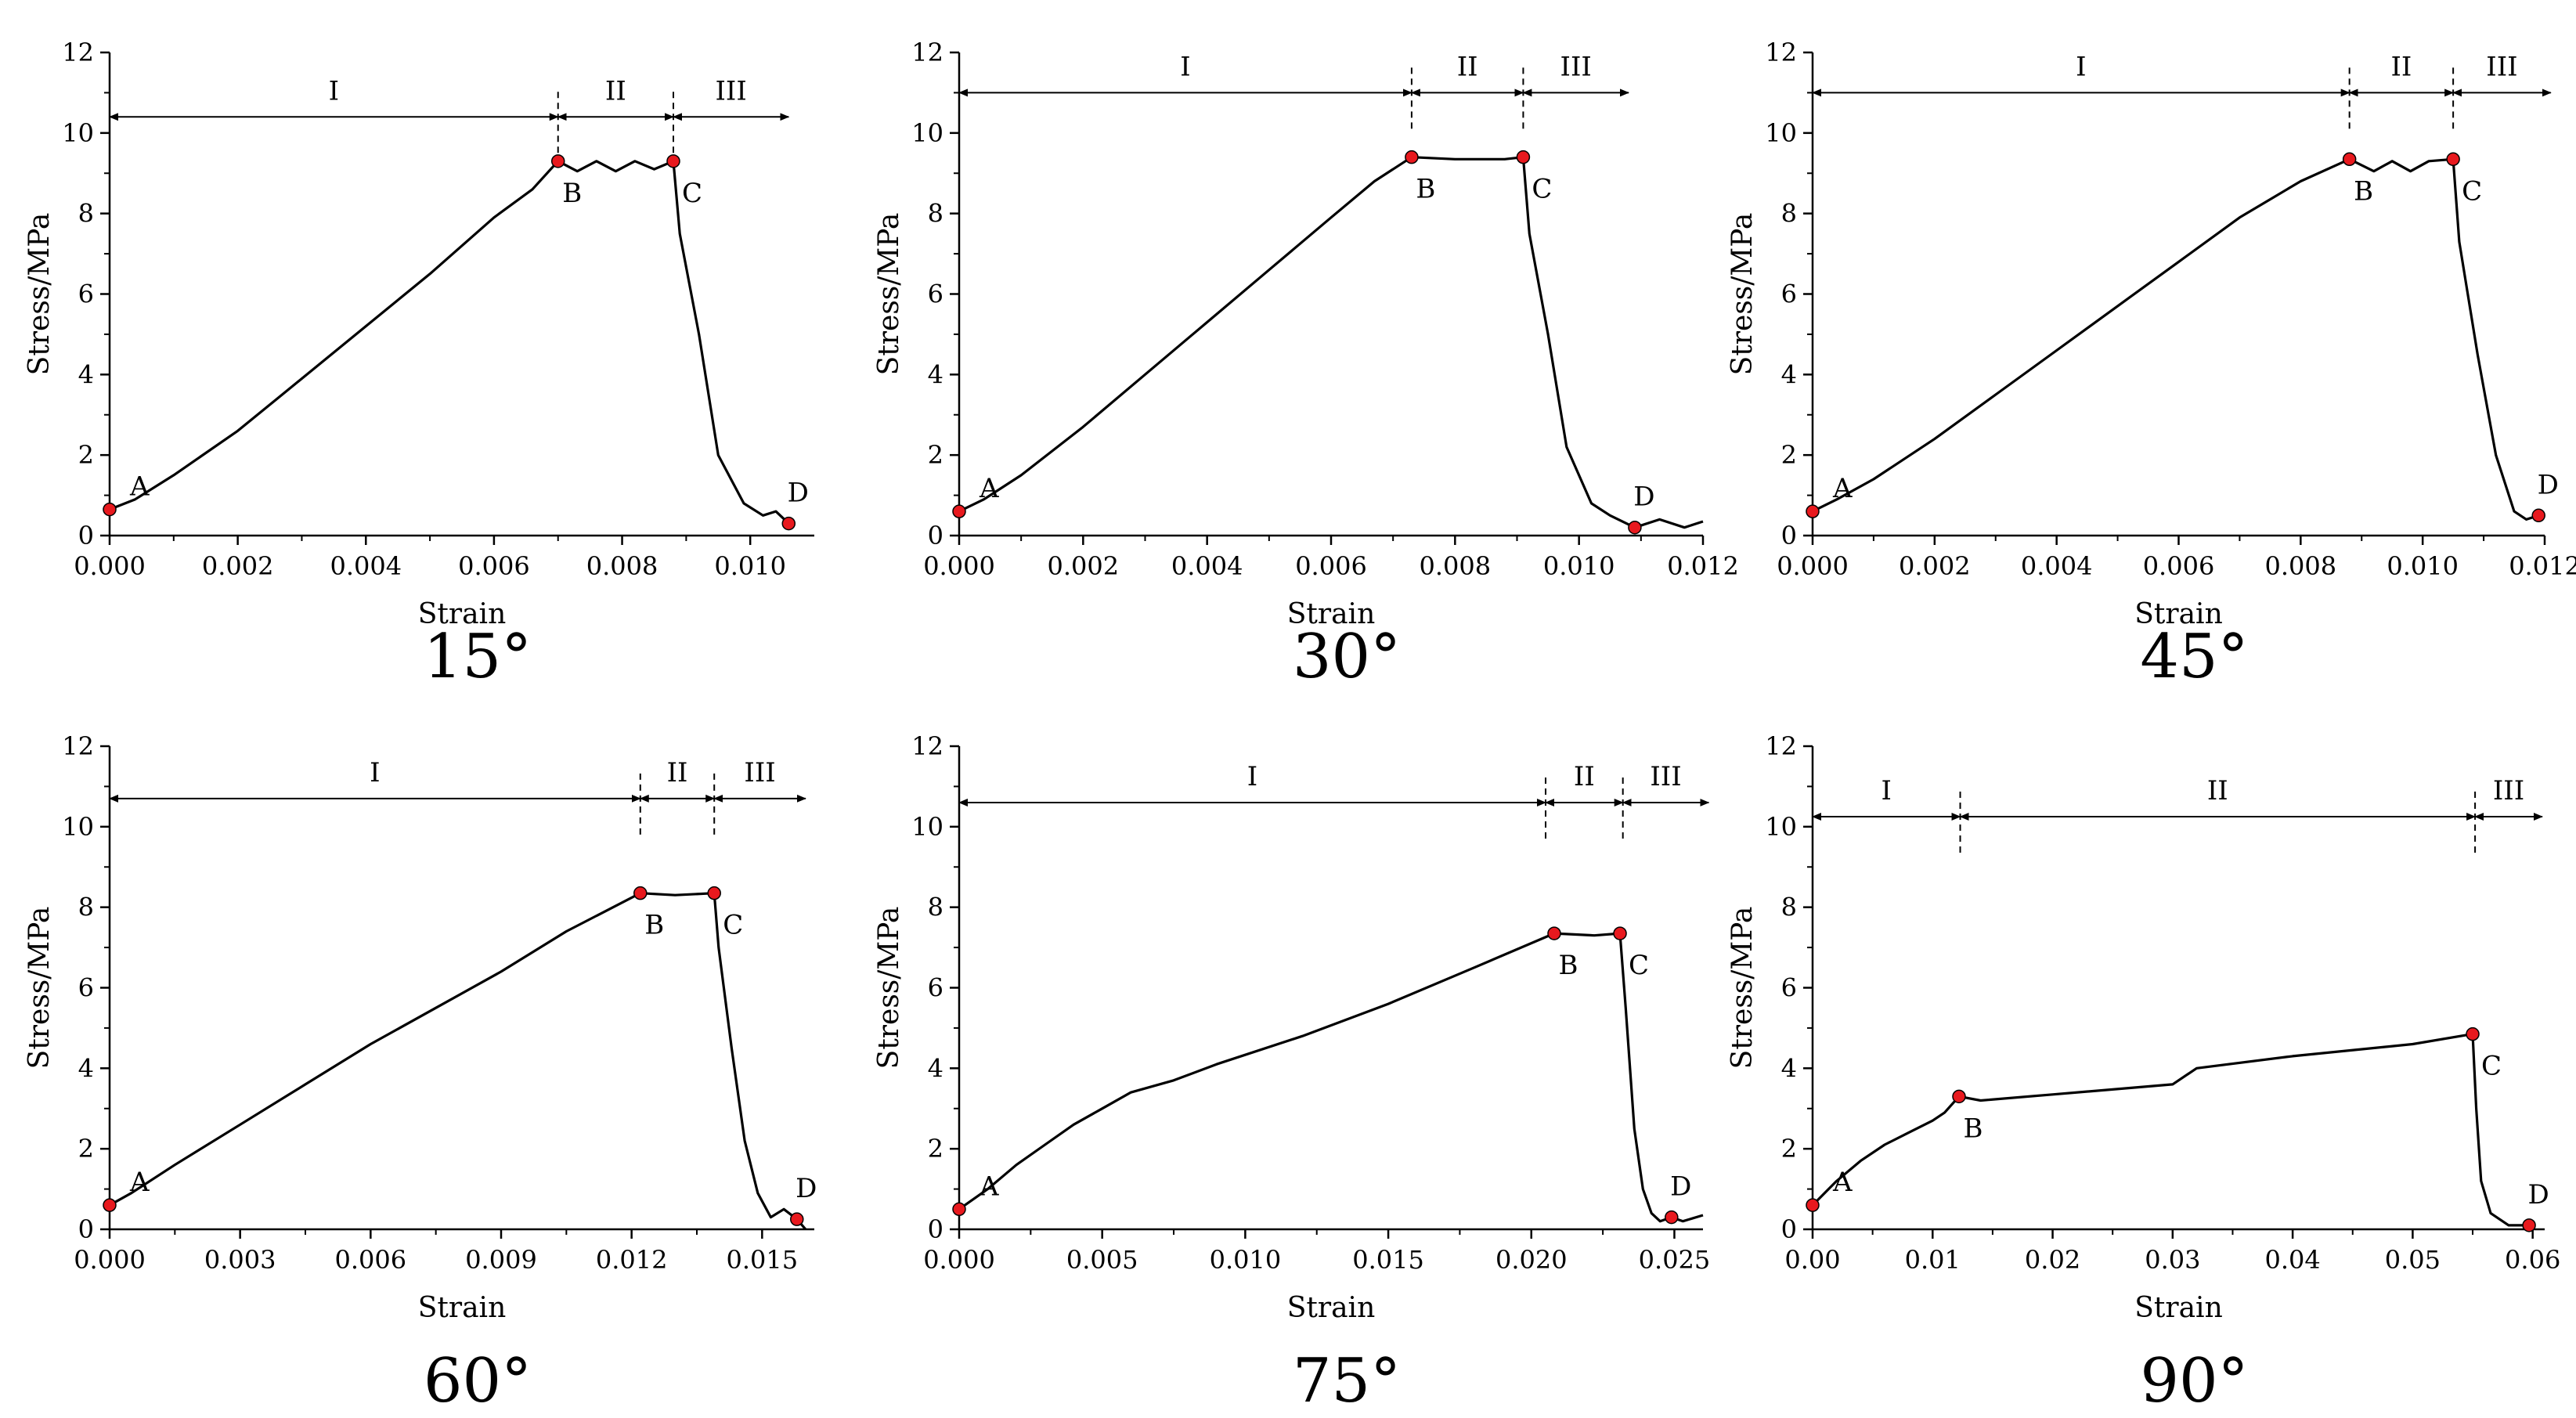 The height and width of the screenshot is (1418, 2576). What do you see at coordinates (1933, 1260) in the screenshot?
I see `x-tick-label: 0.01` at bounding box center [1933, 1260].